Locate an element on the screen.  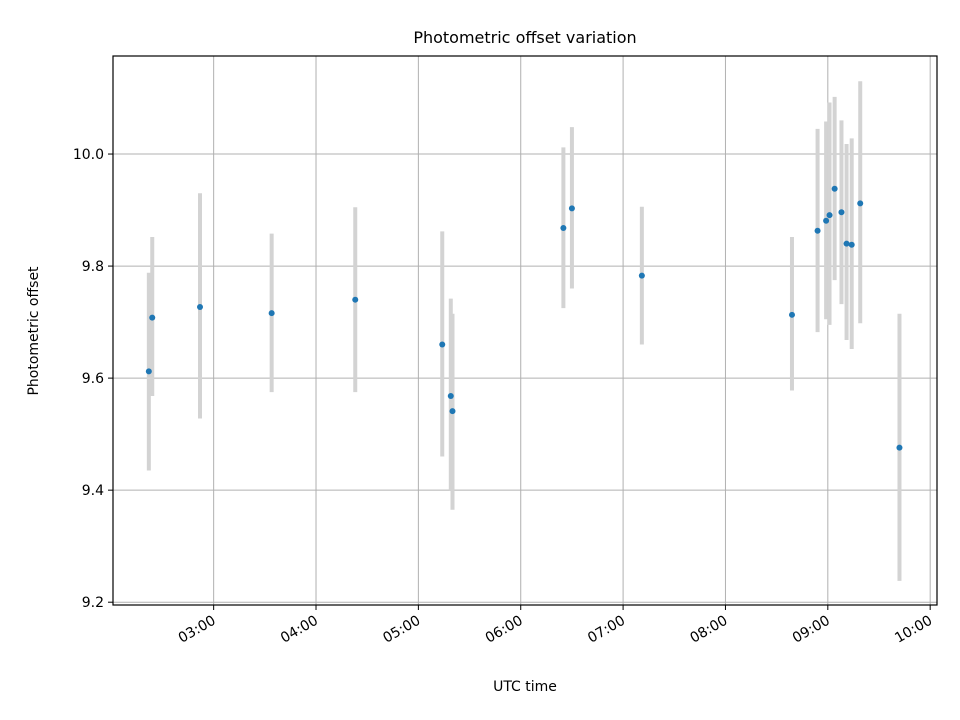
y-tick-label: 9.6 is located at coordinates (93, 379).